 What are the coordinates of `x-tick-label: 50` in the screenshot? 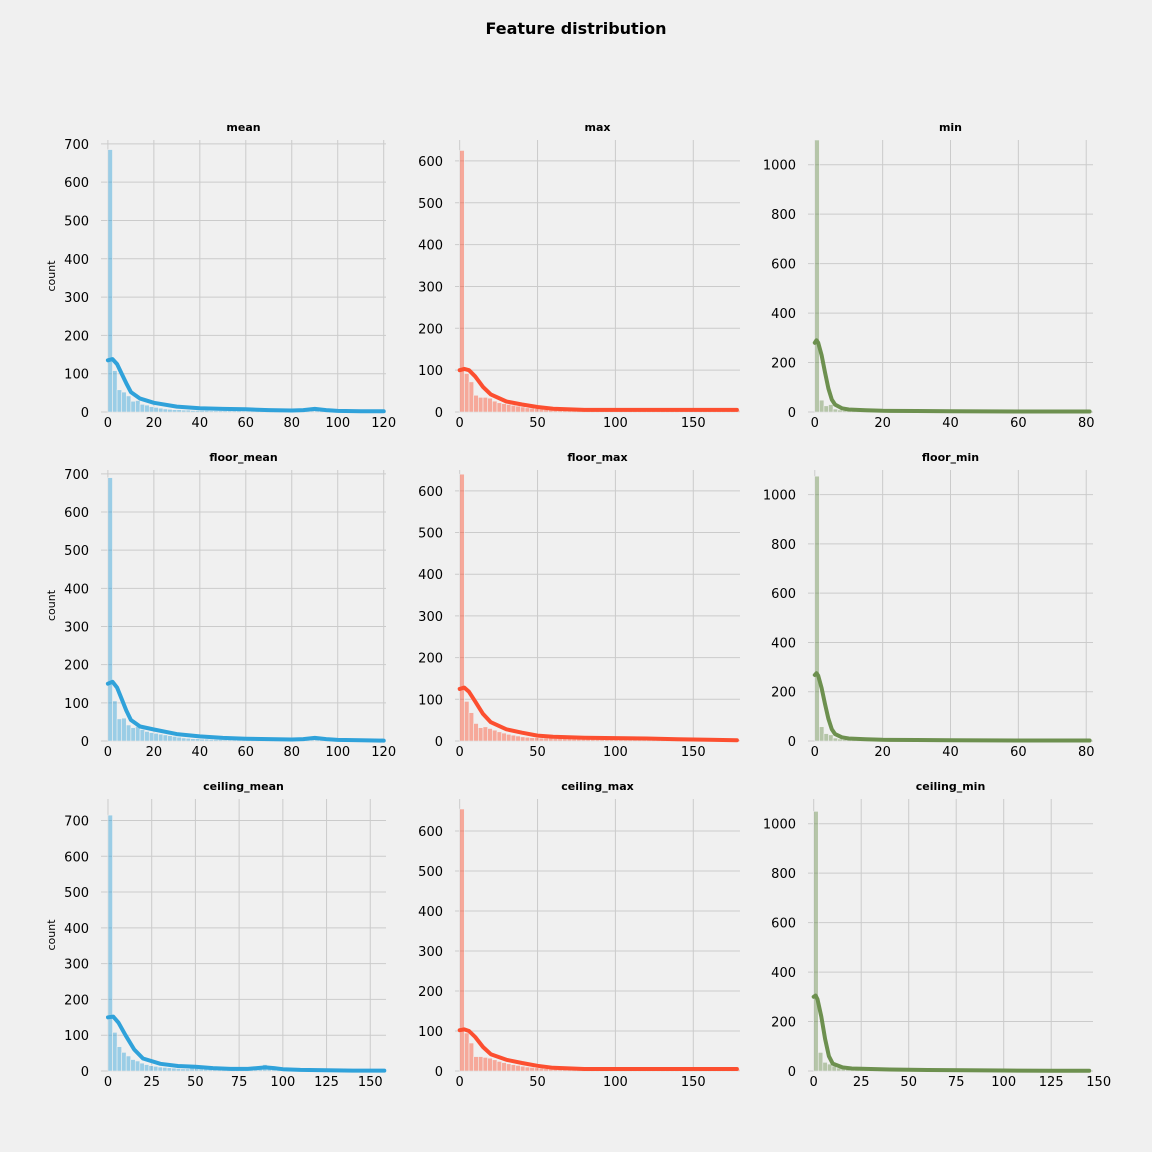 It's located at (908, 1082).